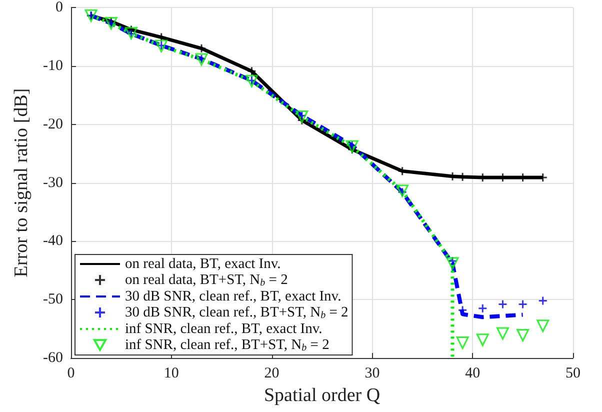  Describe the element at coordinates (203, 264) in the screenshot. I see `legend-label: on real data, BT, exact Inv.` at that location.